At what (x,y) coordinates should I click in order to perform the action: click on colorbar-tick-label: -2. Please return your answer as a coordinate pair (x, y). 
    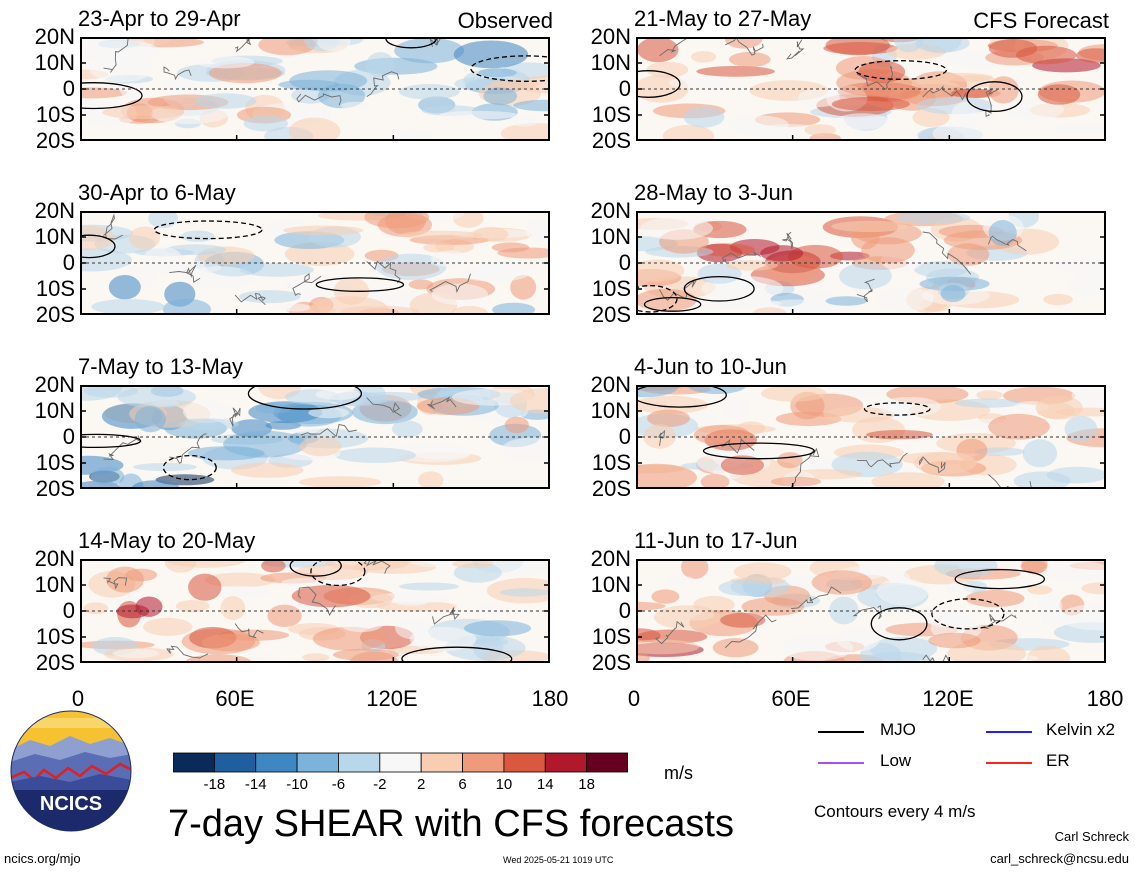
    Looking at the image, I should click on (380, 784).